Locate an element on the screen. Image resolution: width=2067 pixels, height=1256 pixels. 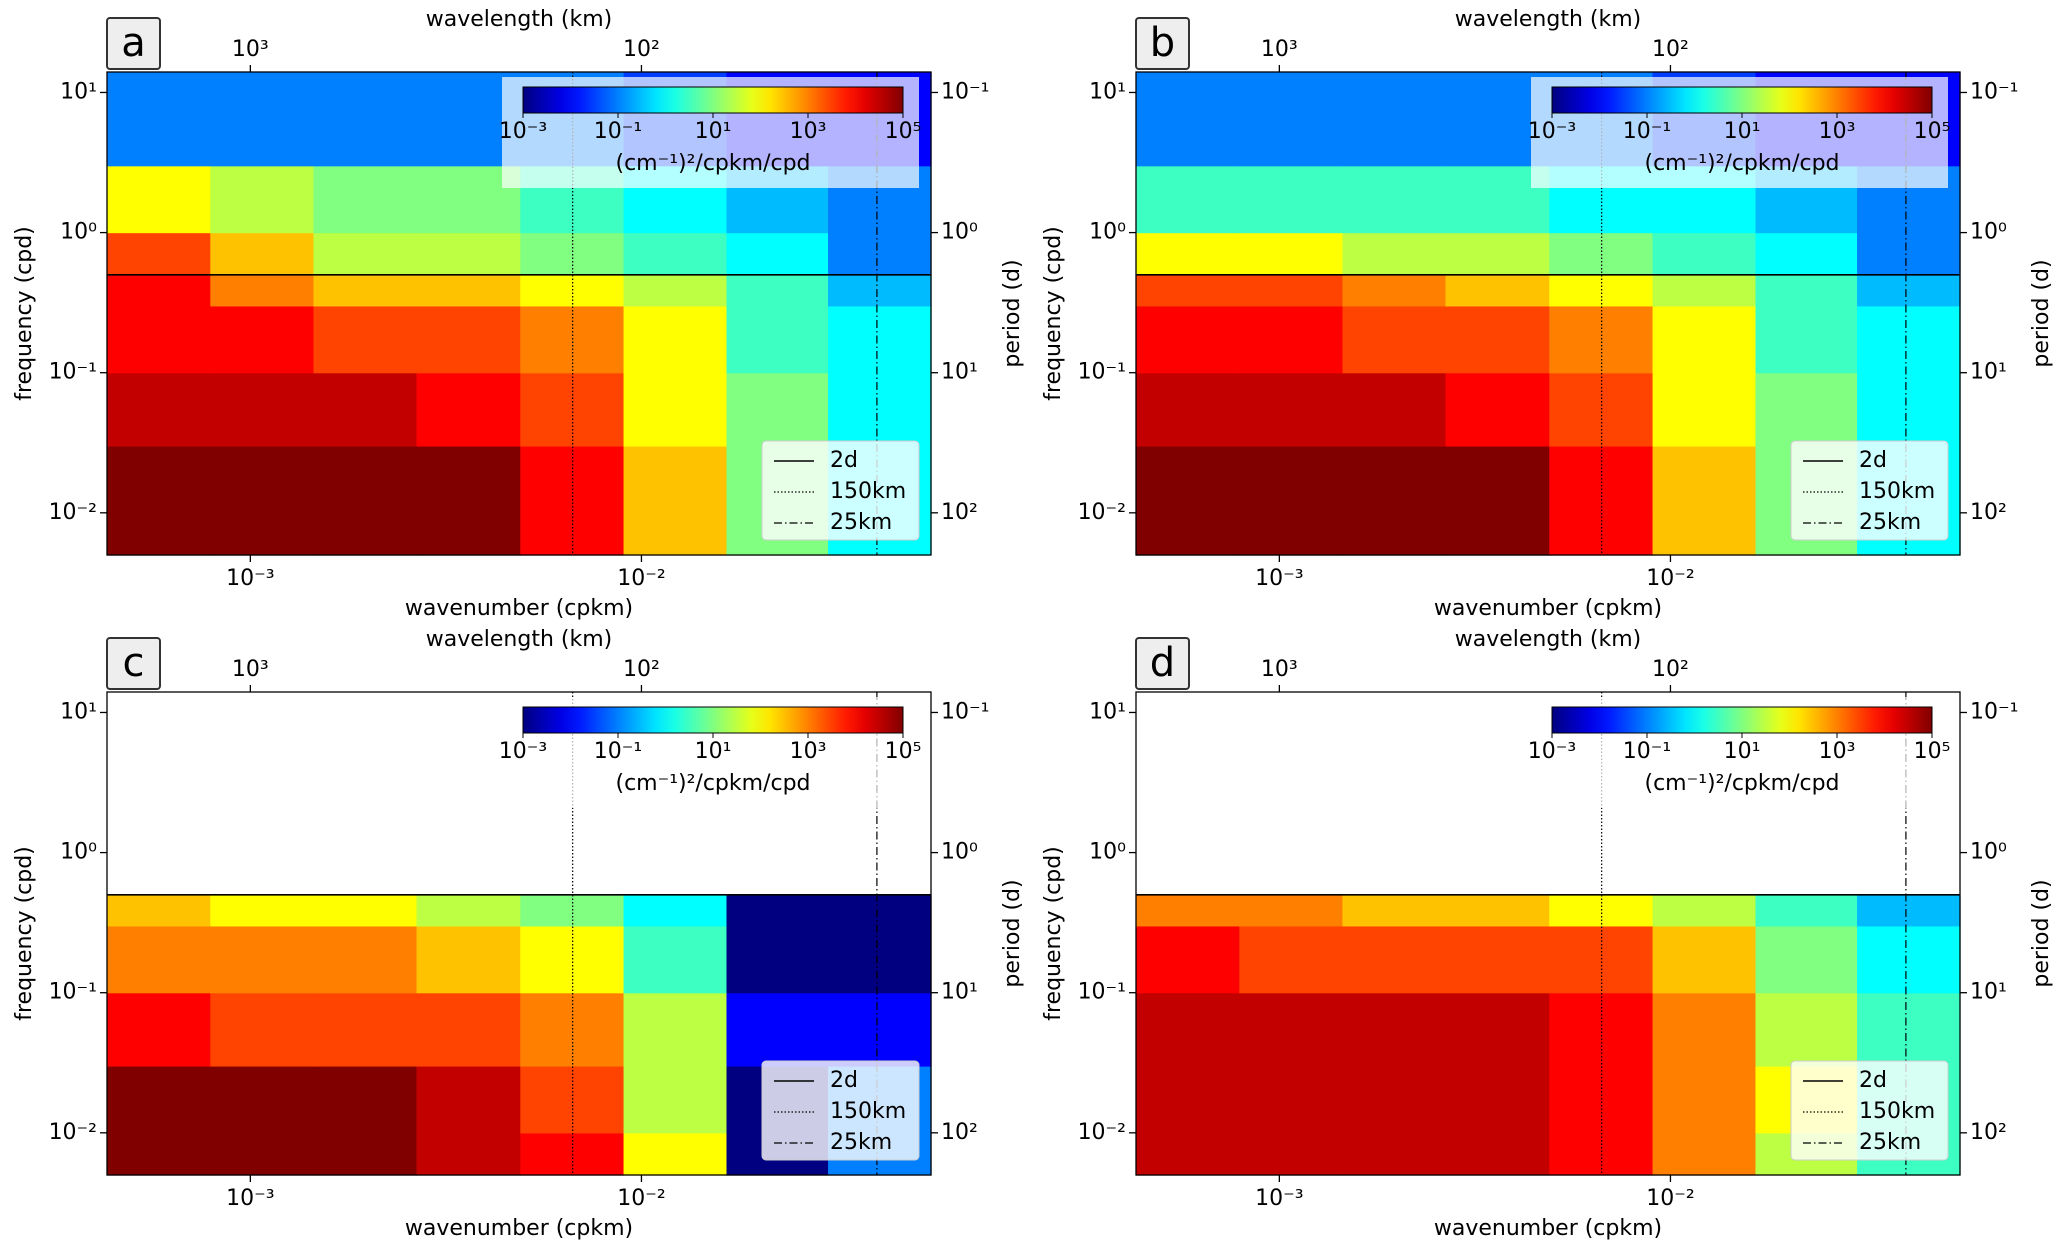
panel-label-box is located at coordinates (1162, 663).